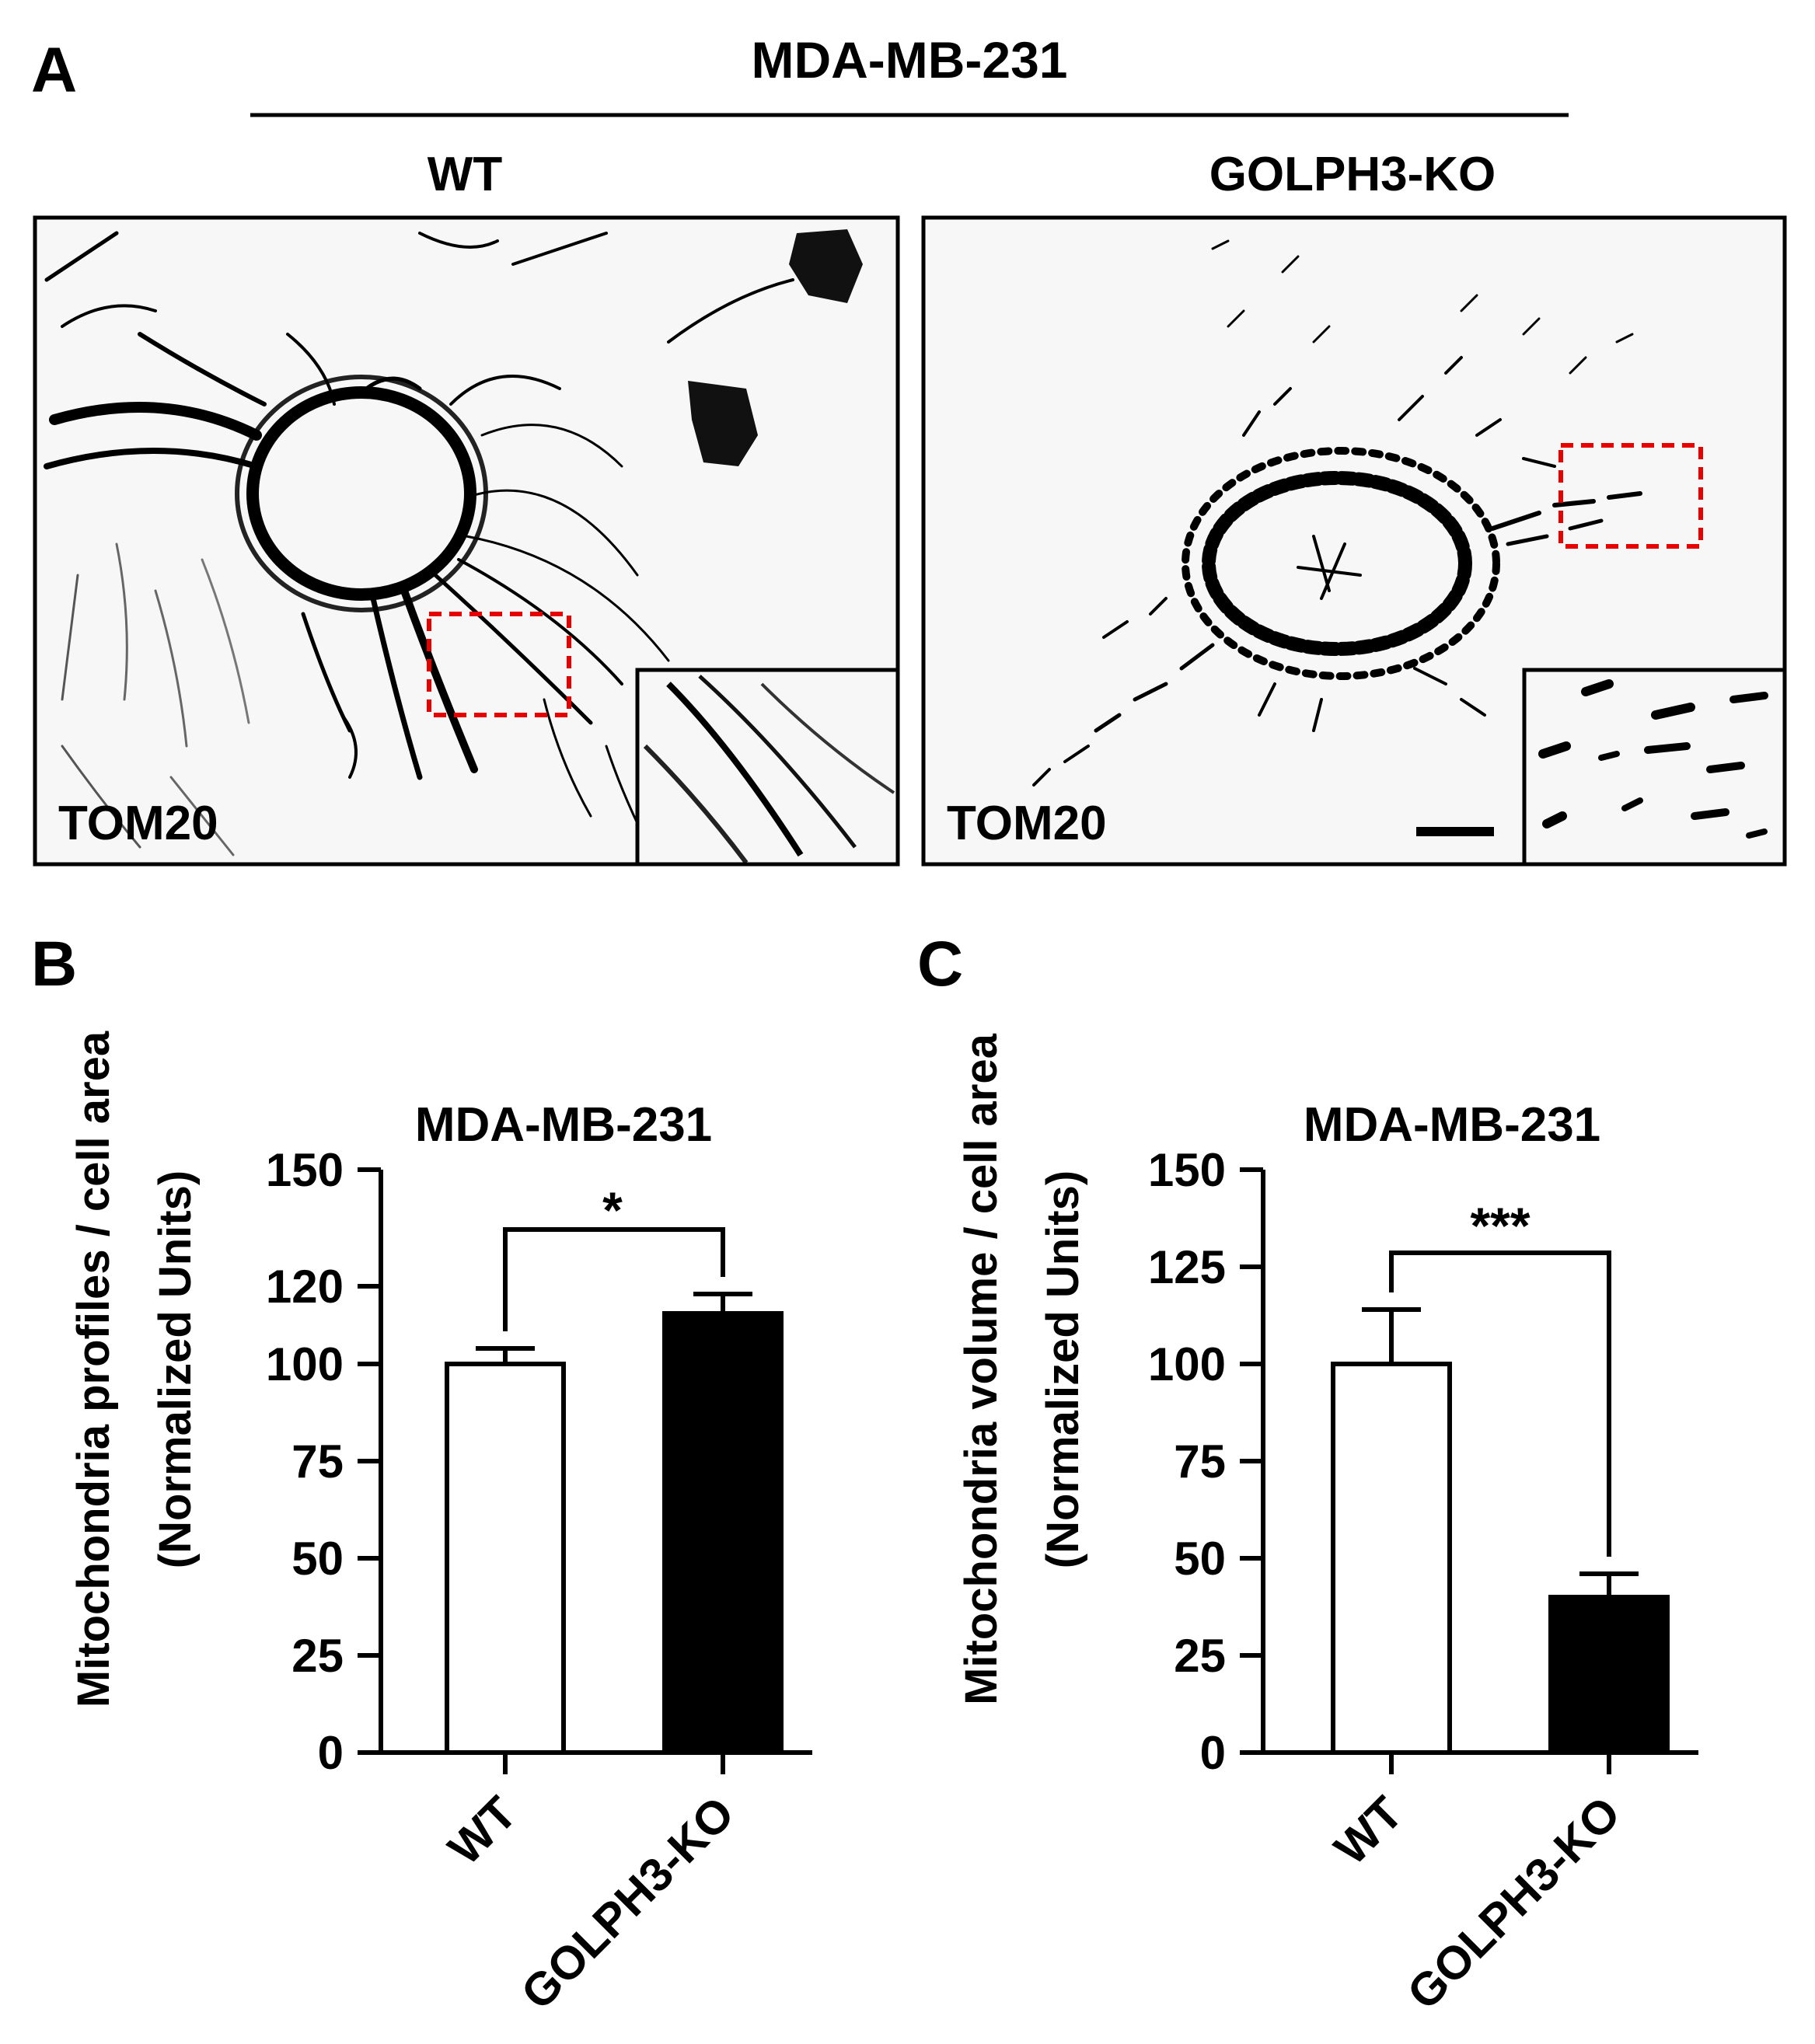  I want to click on chart-c-ylabel-line1: Mitochondria volume / cell area, so click(981, 1369).